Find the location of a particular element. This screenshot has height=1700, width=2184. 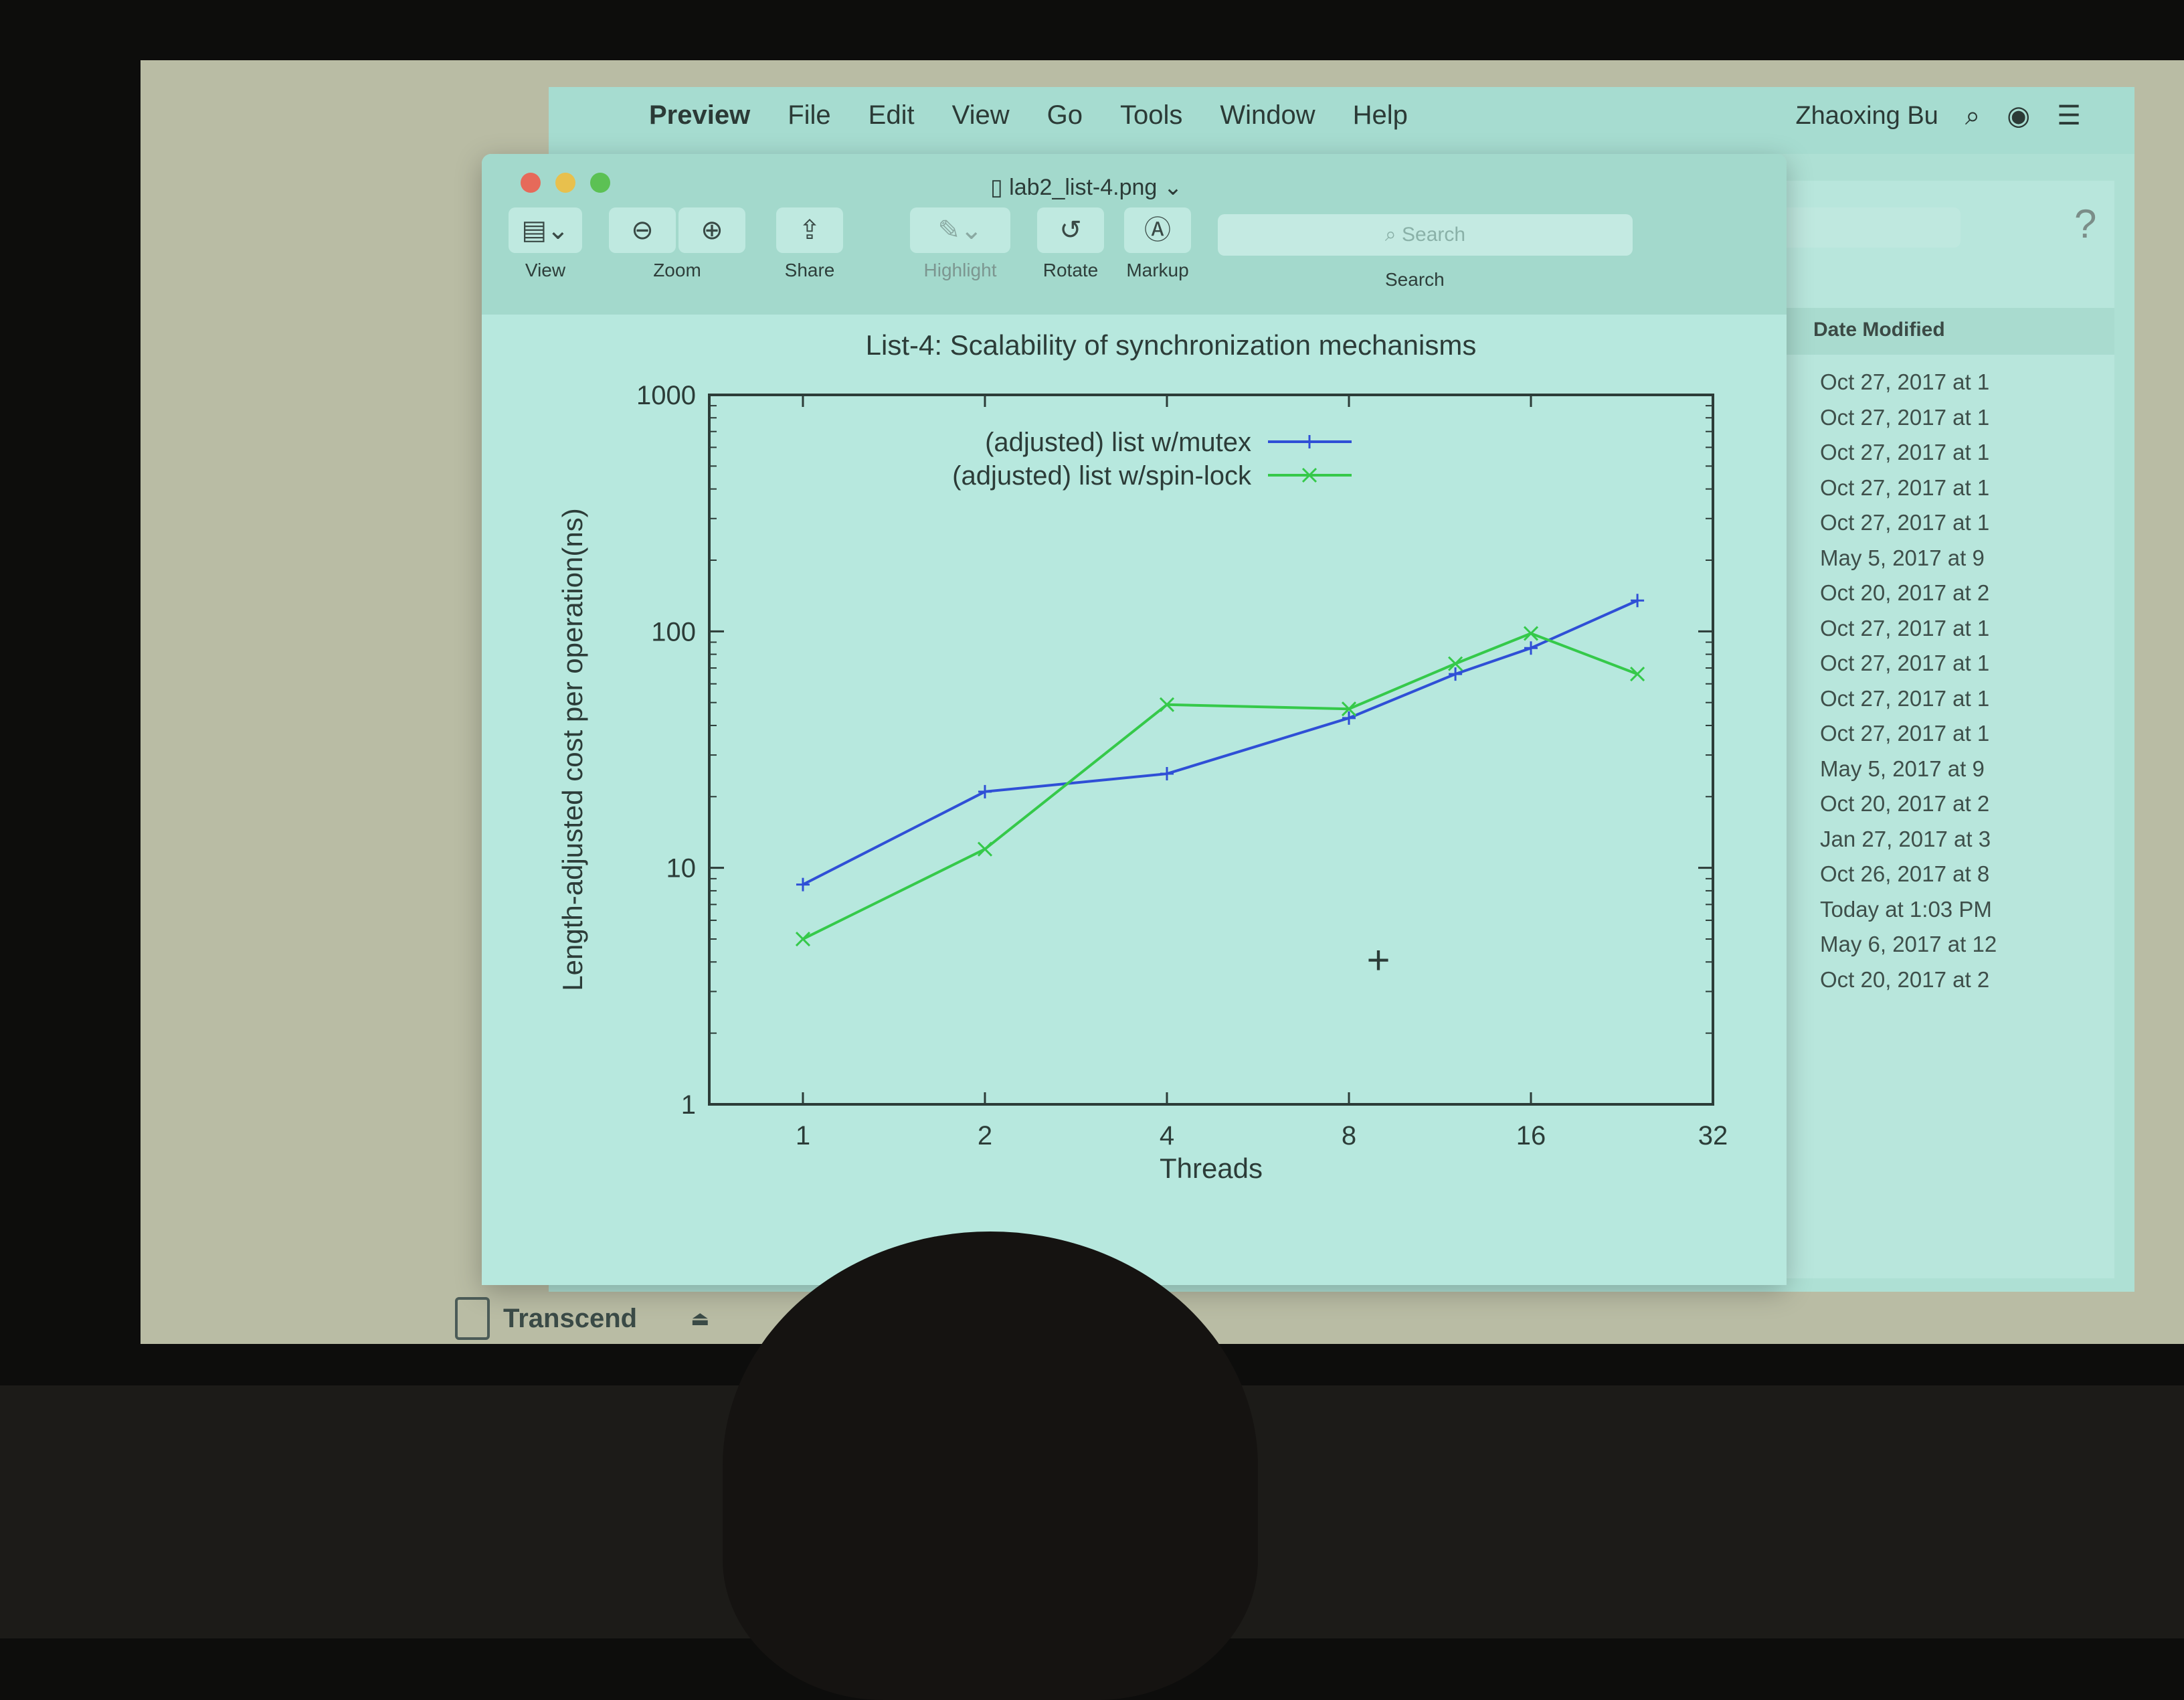

rotate-label: Rotate is located at coordinates (1070, 270).